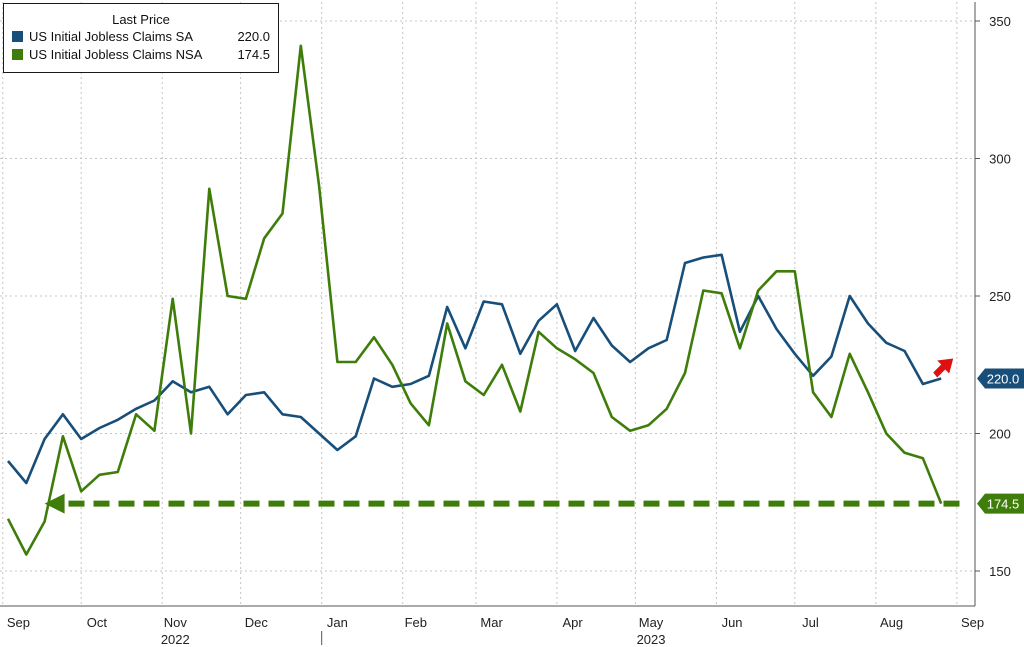  What do you see at coordinates (810, 622) in the screenshot?
I see `x-tick-label: Jul` at bounding box center [810, 622].